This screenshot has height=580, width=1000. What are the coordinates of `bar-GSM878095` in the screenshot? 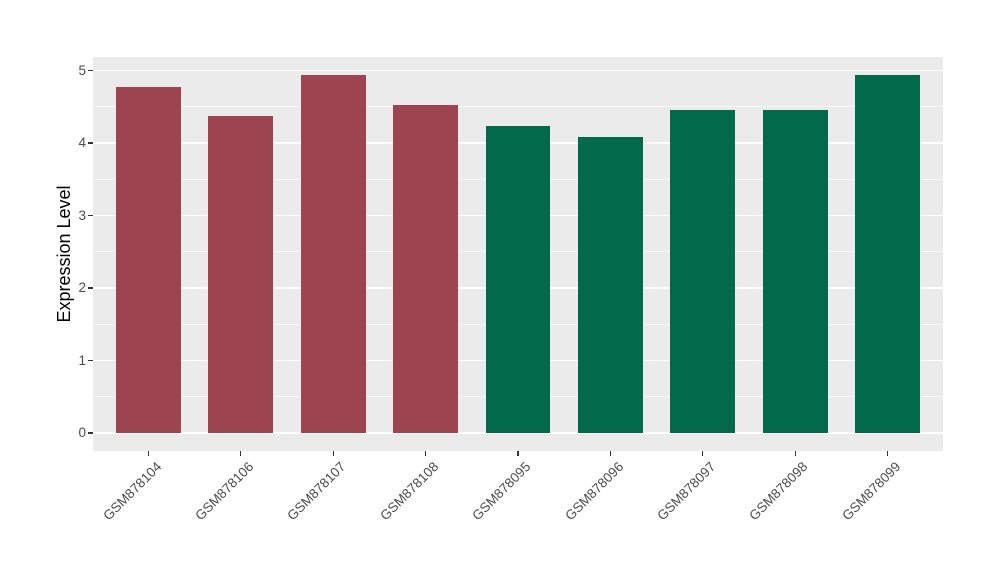 It's located at (518, 280).